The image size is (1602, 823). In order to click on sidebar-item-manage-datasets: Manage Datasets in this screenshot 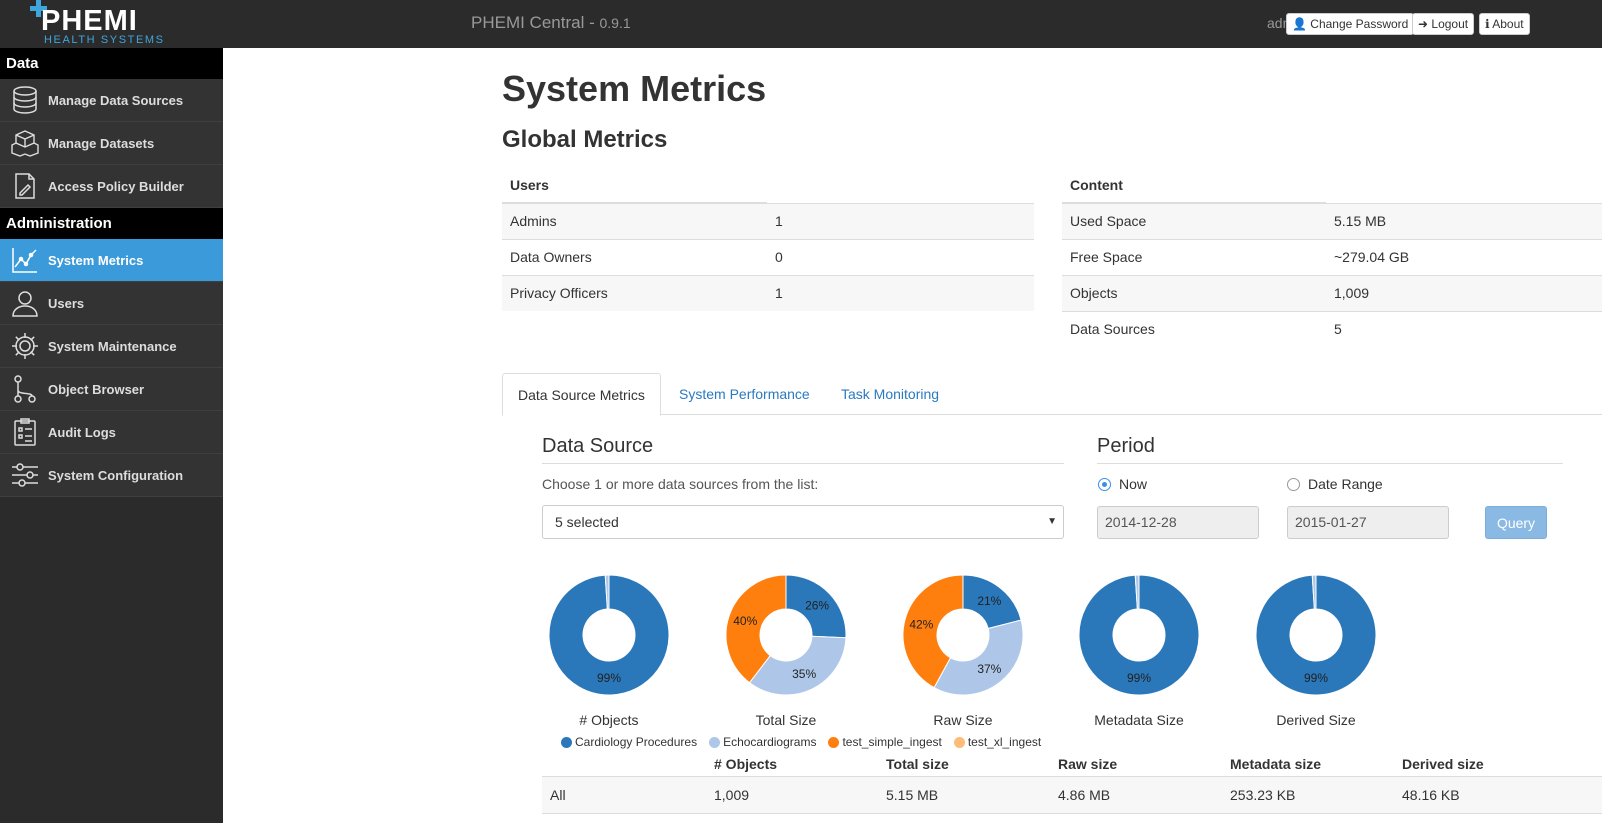, I will do `click(111, 143)`.